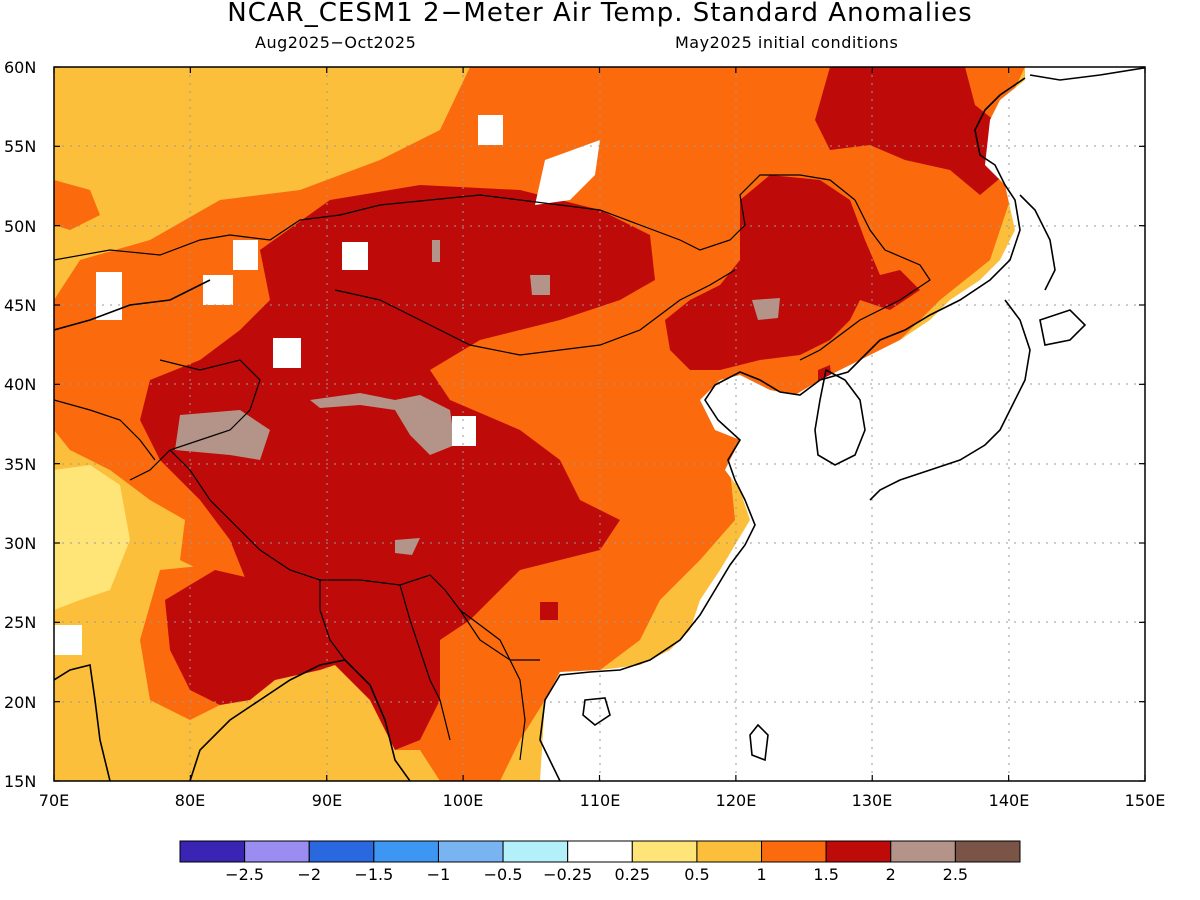  I want to click on lon-label: 130E, so click(872, 800).